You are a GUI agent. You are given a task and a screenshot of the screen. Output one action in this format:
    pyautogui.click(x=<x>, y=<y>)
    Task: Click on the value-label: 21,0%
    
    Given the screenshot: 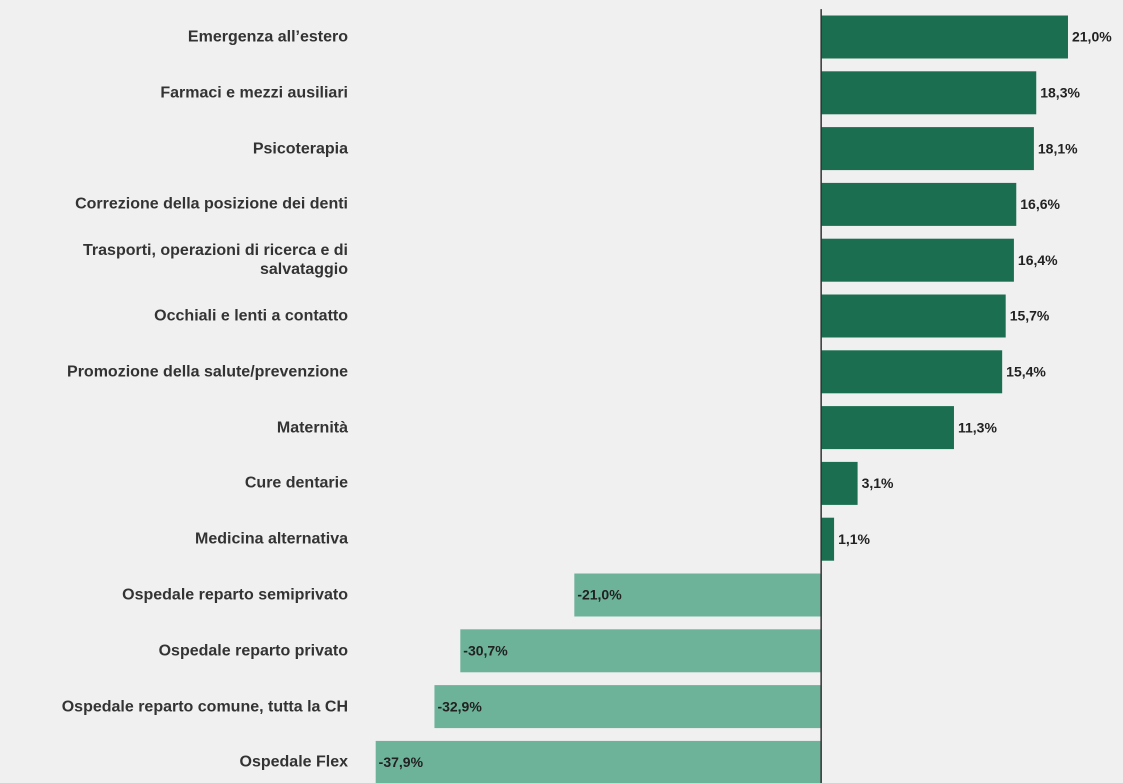 What is the action you would take?
    pyautogui.click(x=1092, y=37)
    